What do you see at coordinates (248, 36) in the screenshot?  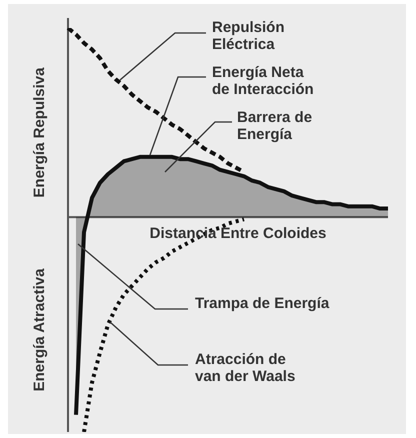 I see `annotation: Repulsión Eléctrica` at bounding box center [248, 36].